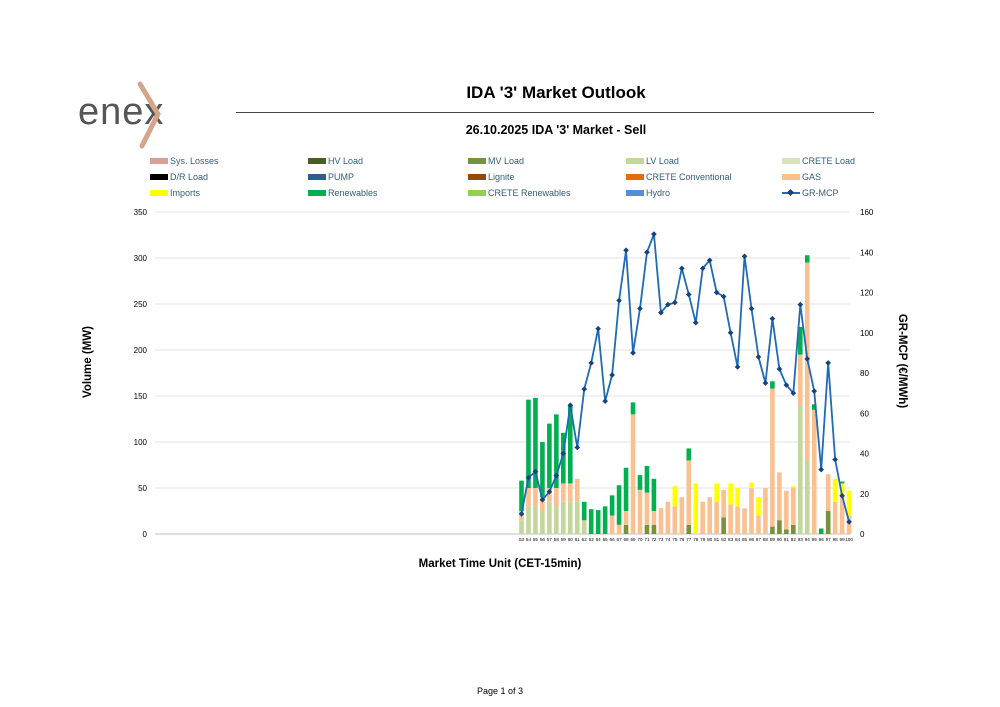  What do you see at coordinates (640, 539) in the screenshot?
I see `x-tick-label: 70` at bounding box center [640, 539].